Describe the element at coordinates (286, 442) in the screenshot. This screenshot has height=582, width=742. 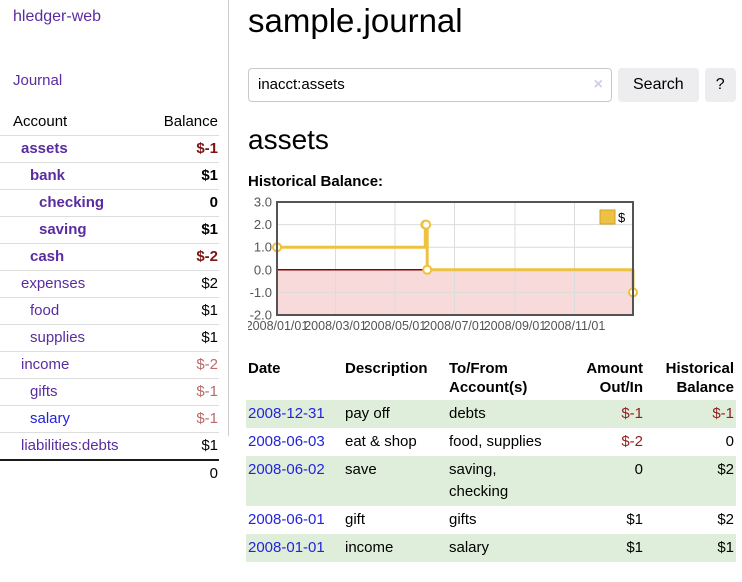
I see `transaction-date-link: 2008-06-03` at that location.